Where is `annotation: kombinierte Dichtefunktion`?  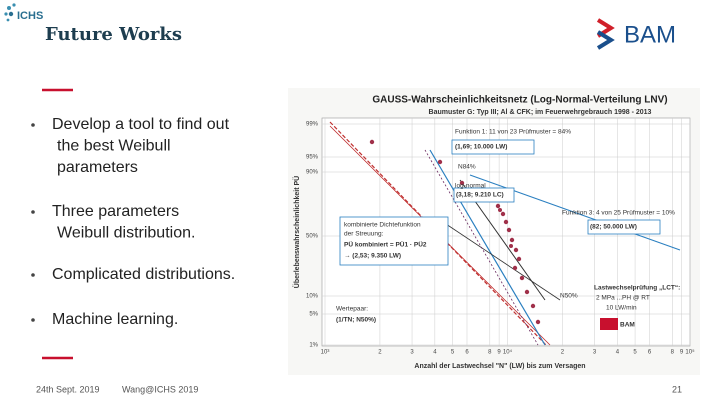
annotation: kombinierte Dichtefunktion is located at coordinates (382, 225).